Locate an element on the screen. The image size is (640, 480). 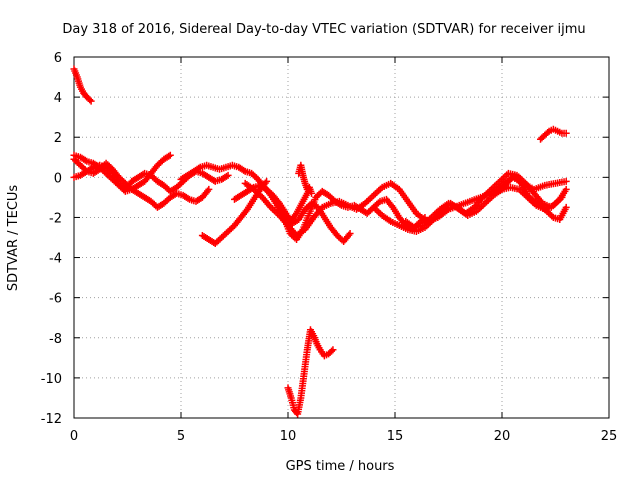
y-tick-label: -10 is located at coordinates (51, 379).